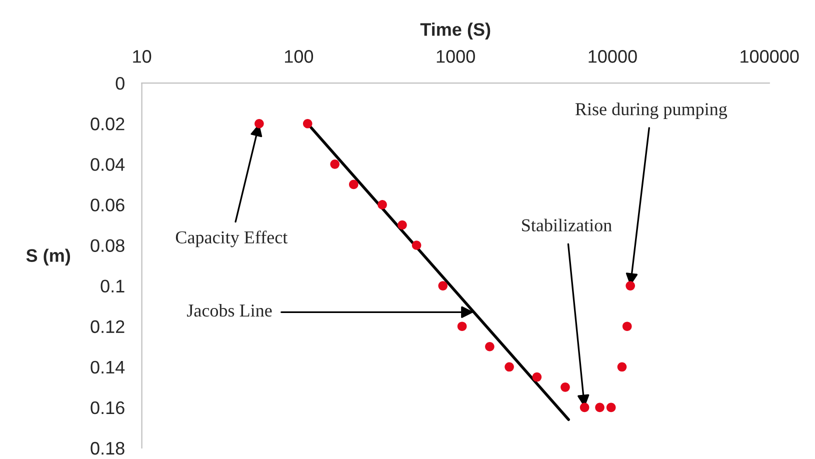  Describe the element at coordinates (107, 448) in the screenshot. I see `y-tick-label: 0.18` at that location.